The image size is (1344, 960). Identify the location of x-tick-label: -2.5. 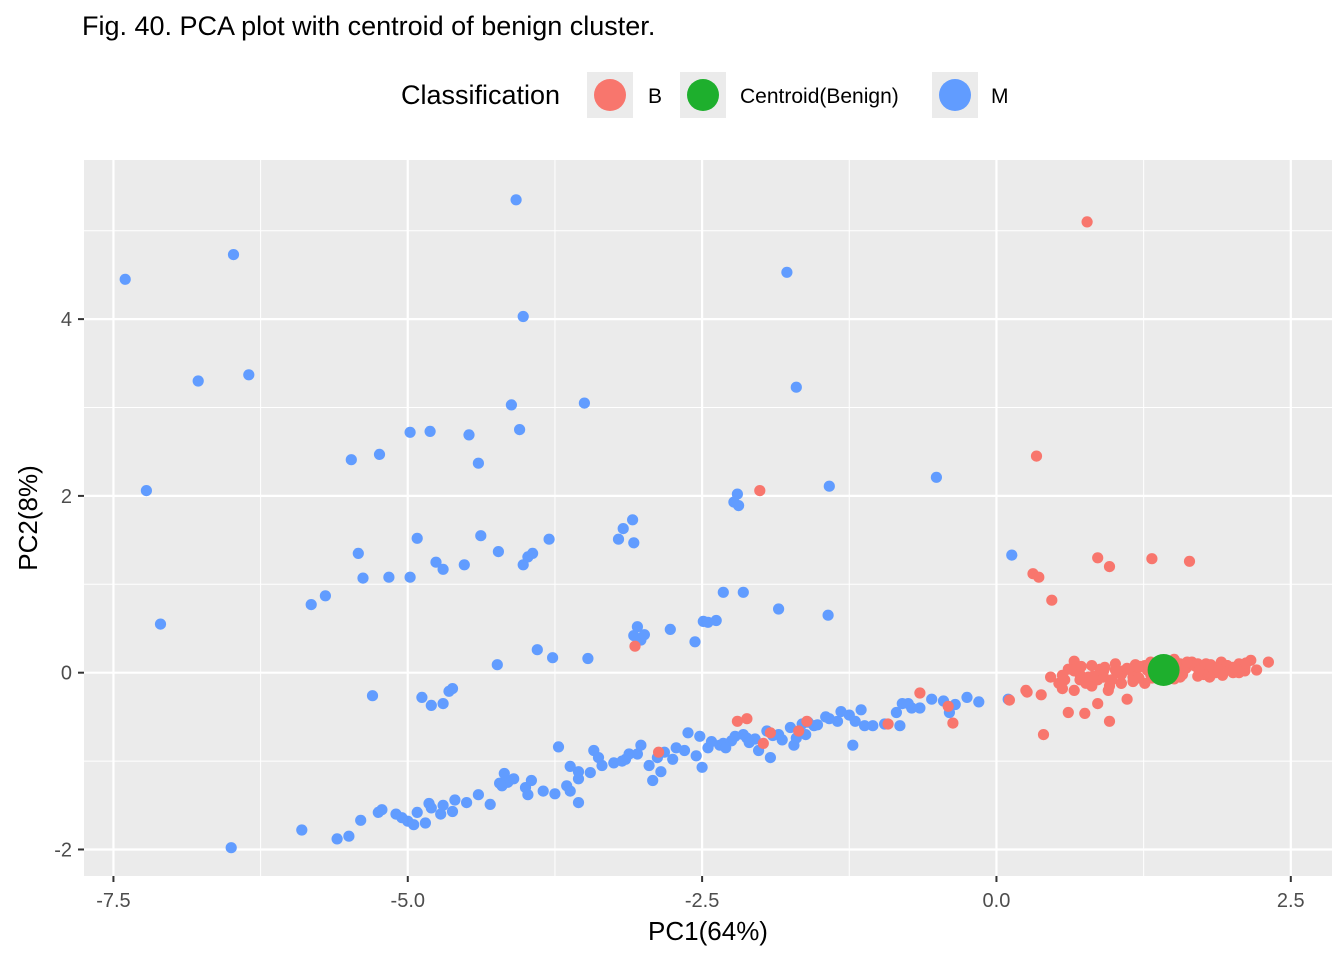
(702, 901).